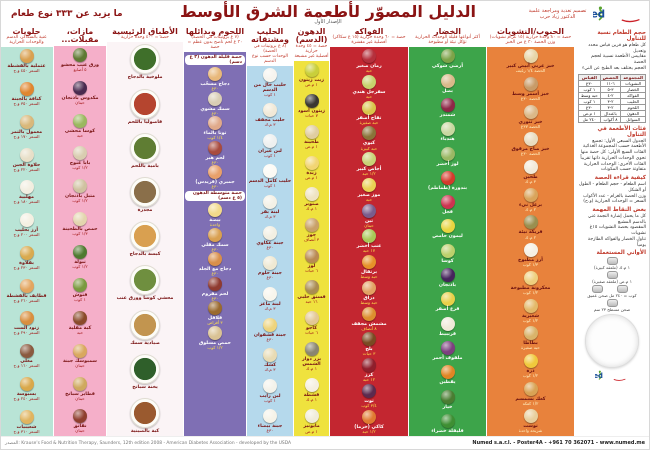  Describe the element at coordinates (270, 151) in the screenshot. I see `food-label: لبن عيران` at that location.